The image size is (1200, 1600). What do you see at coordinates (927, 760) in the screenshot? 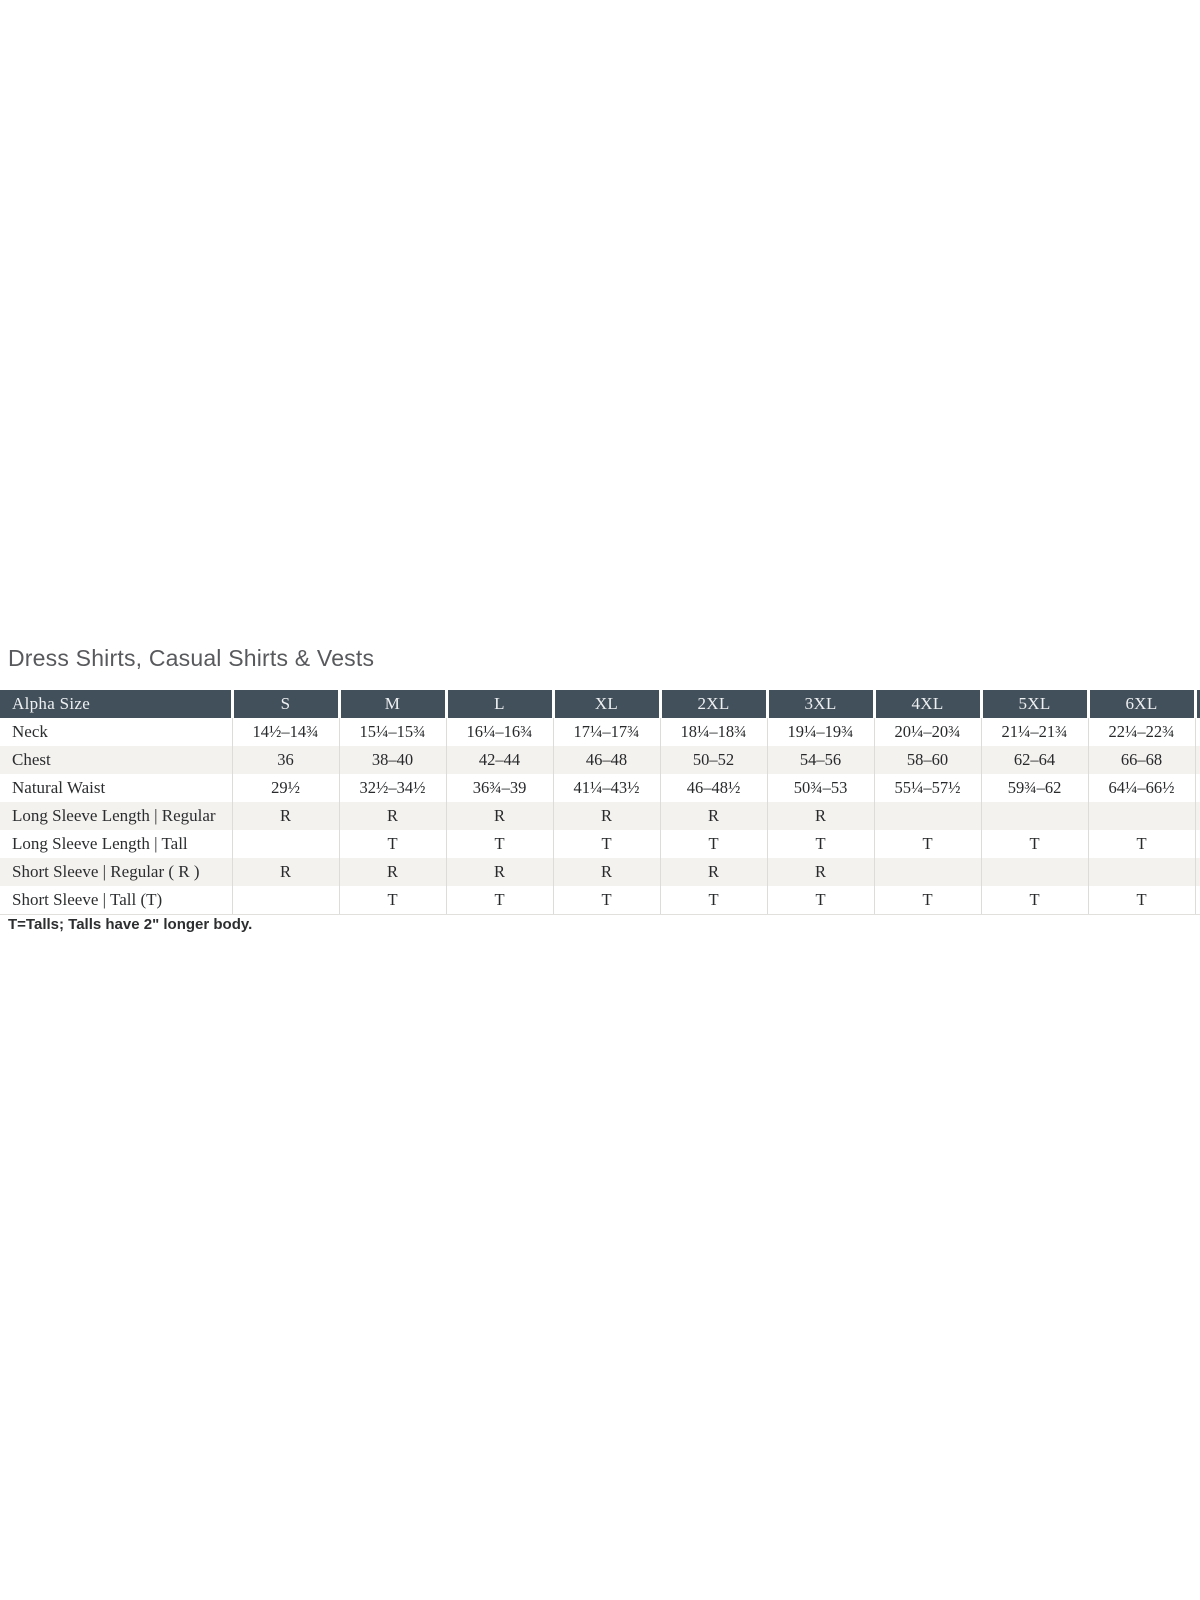
I see `size-value-cell: 58–60` at bounding box center [927, 760].